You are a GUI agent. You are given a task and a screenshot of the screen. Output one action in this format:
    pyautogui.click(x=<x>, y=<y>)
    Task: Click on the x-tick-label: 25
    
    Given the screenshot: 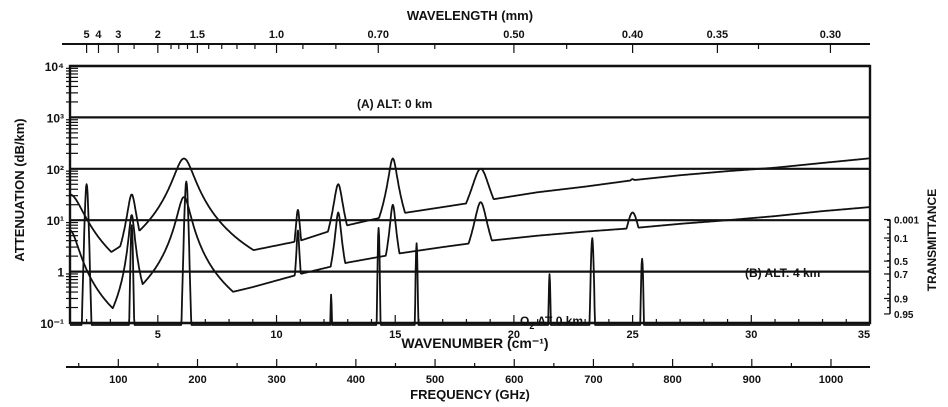 What is the action you would take?
    pyautogui.click(x=632, y=335)
    